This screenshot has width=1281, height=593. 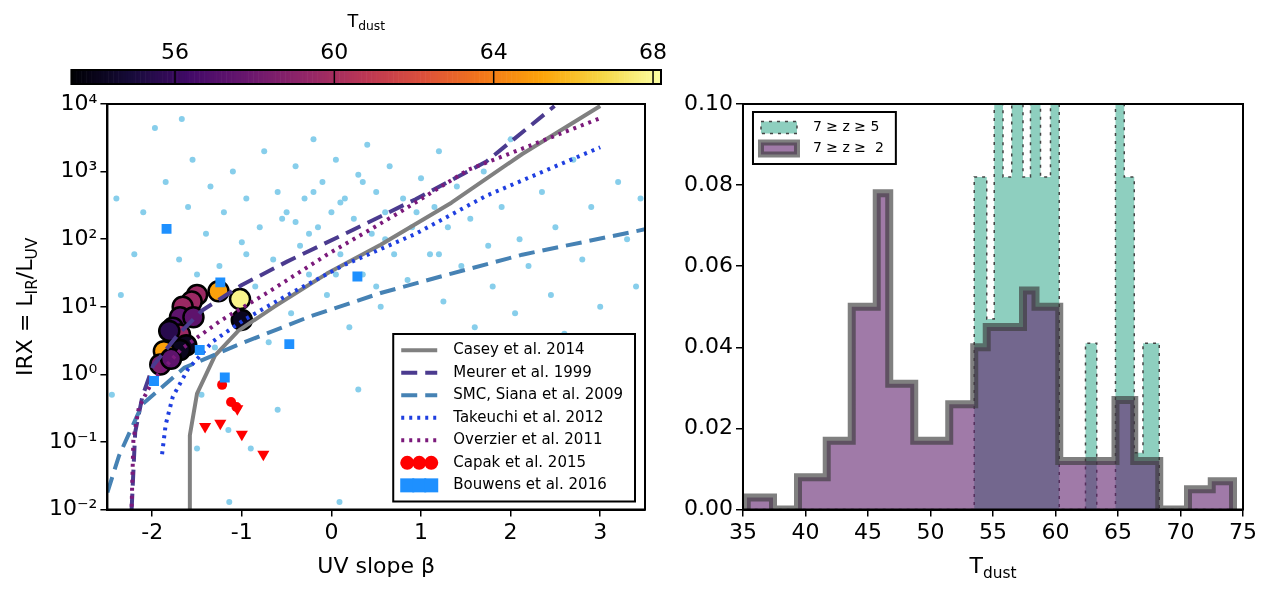 I want to click on y-tick-label: 0.02, so click(x=708, y=427).